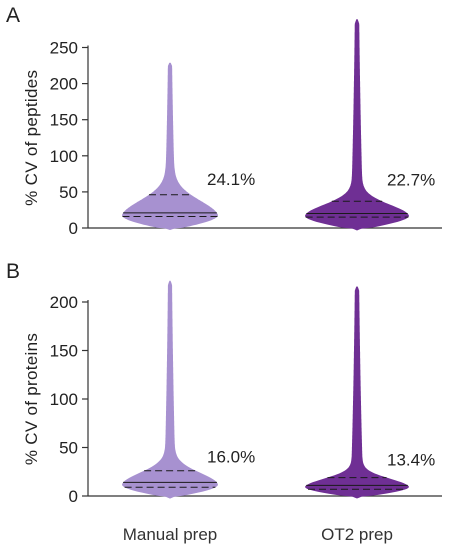 The height and width of the screenshot is (554, 453). Describe the element at coordinates (231, 456) in the screenshot. I see `median-cv-label: 16.0%` at that location.